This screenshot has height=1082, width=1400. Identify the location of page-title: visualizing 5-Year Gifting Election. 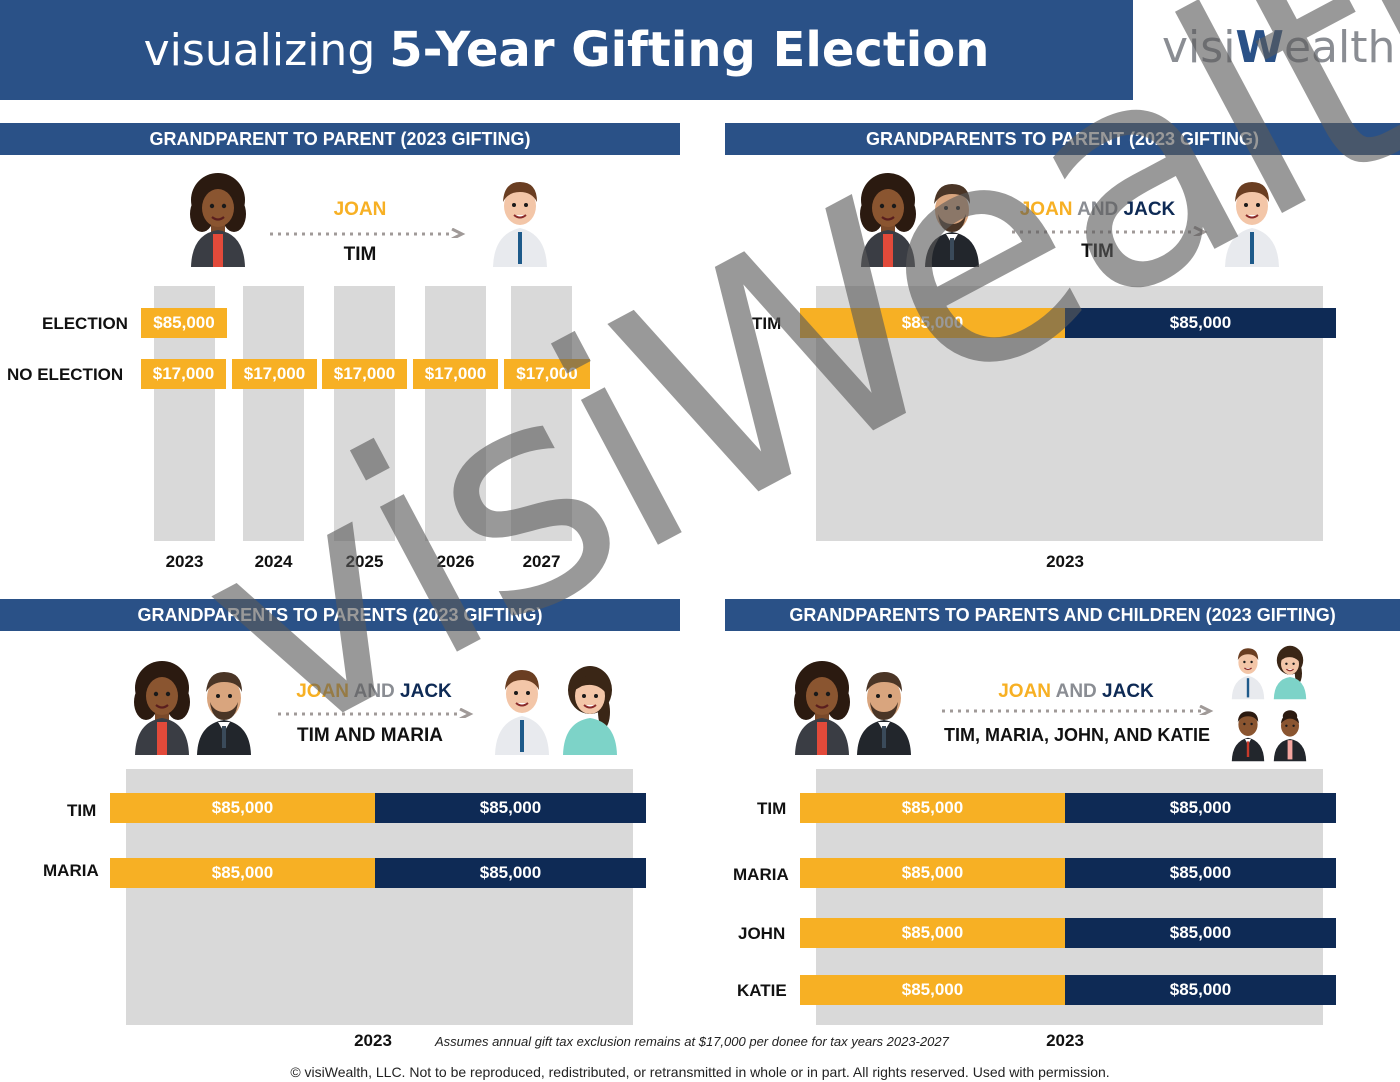
(566, 50).